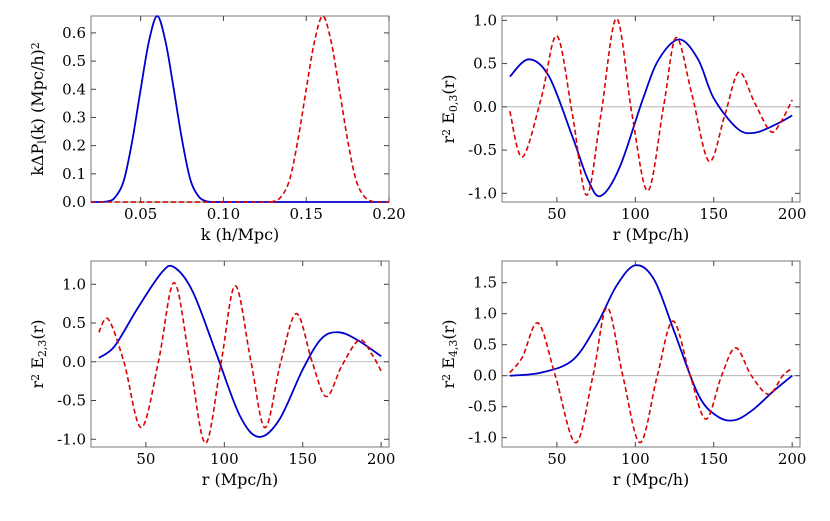  I want to click on x-tick-label: 0.15, so click(306, 214).